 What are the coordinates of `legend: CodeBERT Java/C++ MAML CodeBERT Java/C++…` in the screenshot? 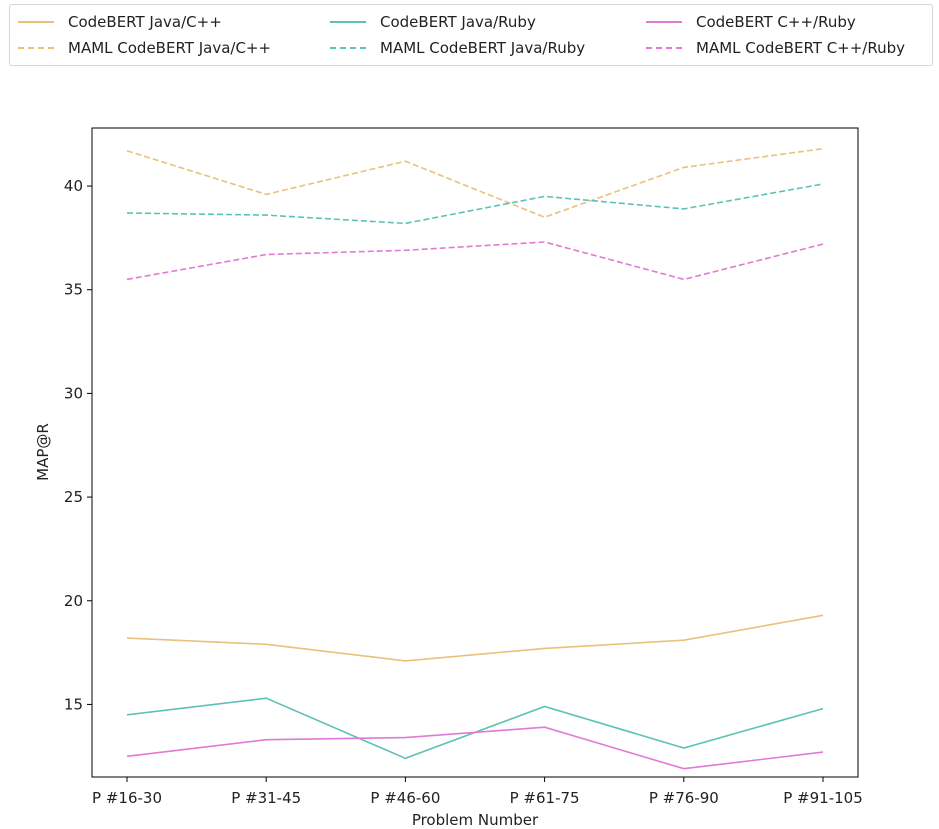 It's located at (471, 35).